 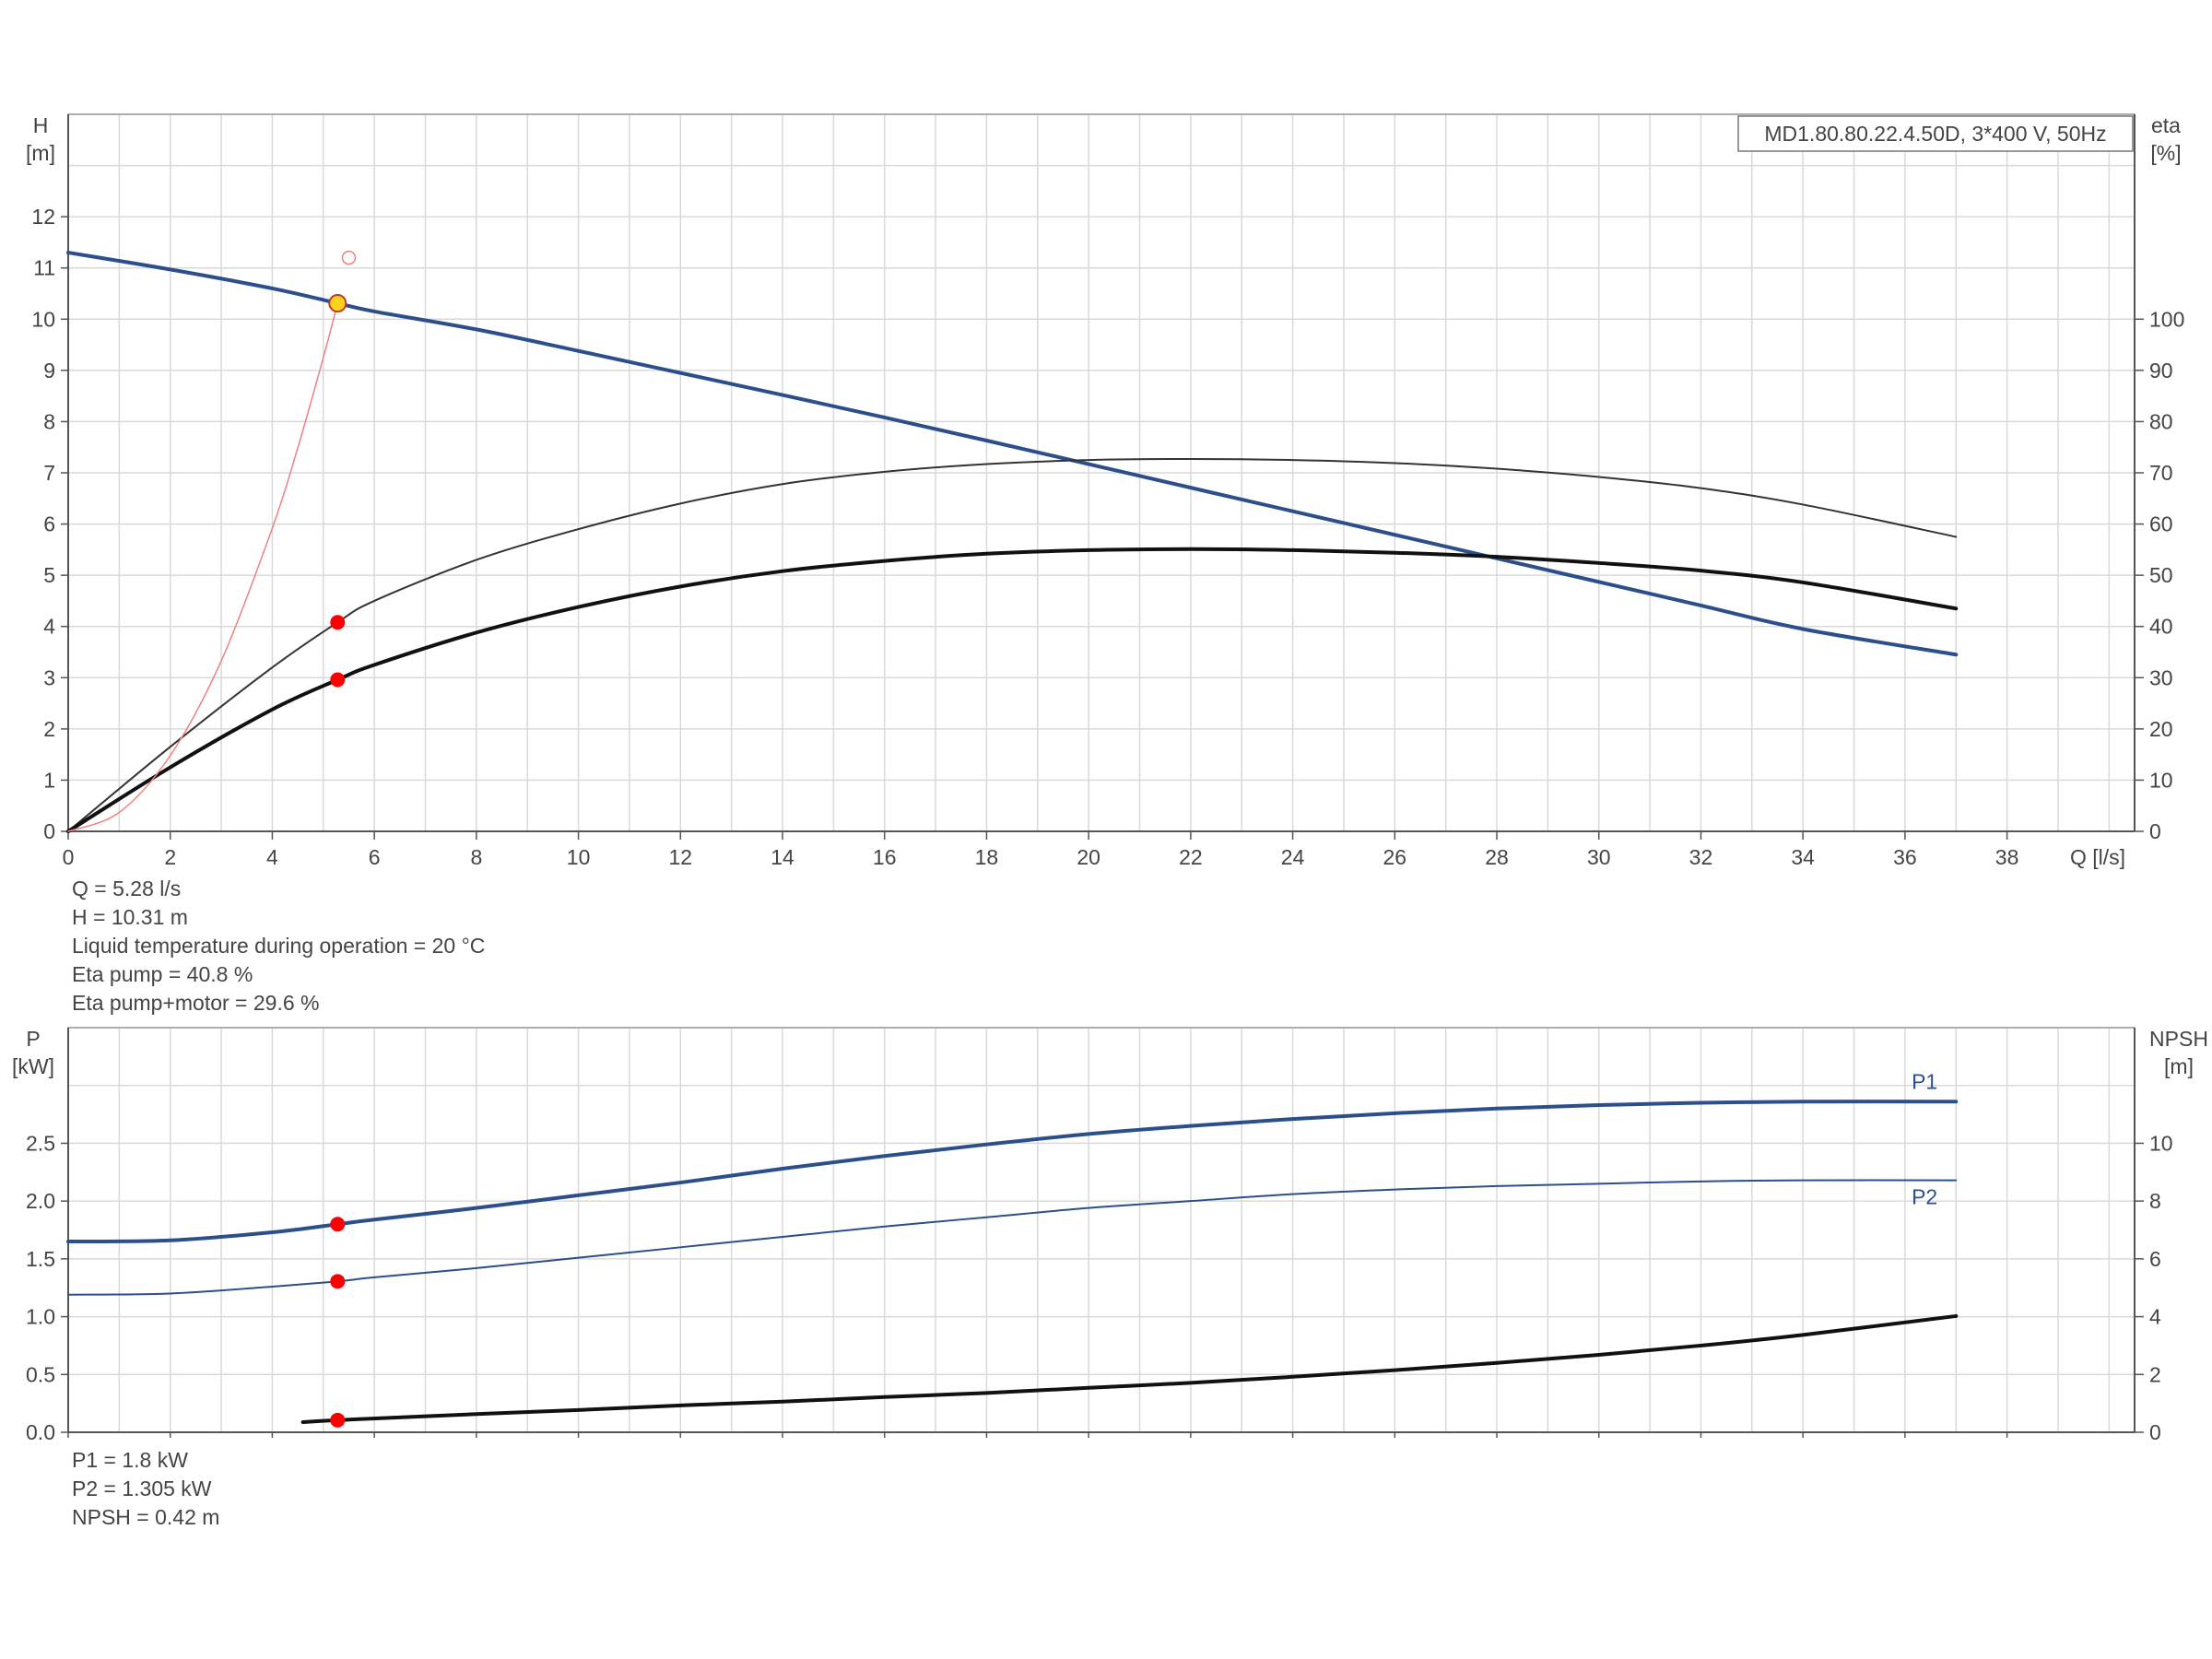 I want to click on y-left-axis-label: H, so click(x=41, y=125).